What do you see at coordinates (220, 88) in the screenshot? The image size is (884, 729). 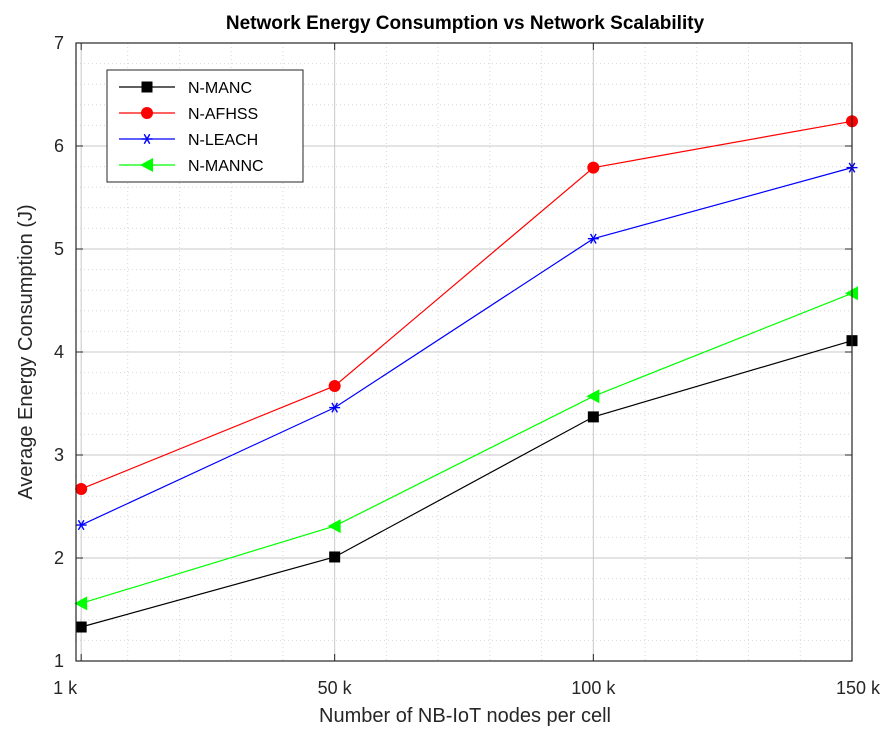 I see `legend-label: N-MANC` at bounding box center [220, 88].